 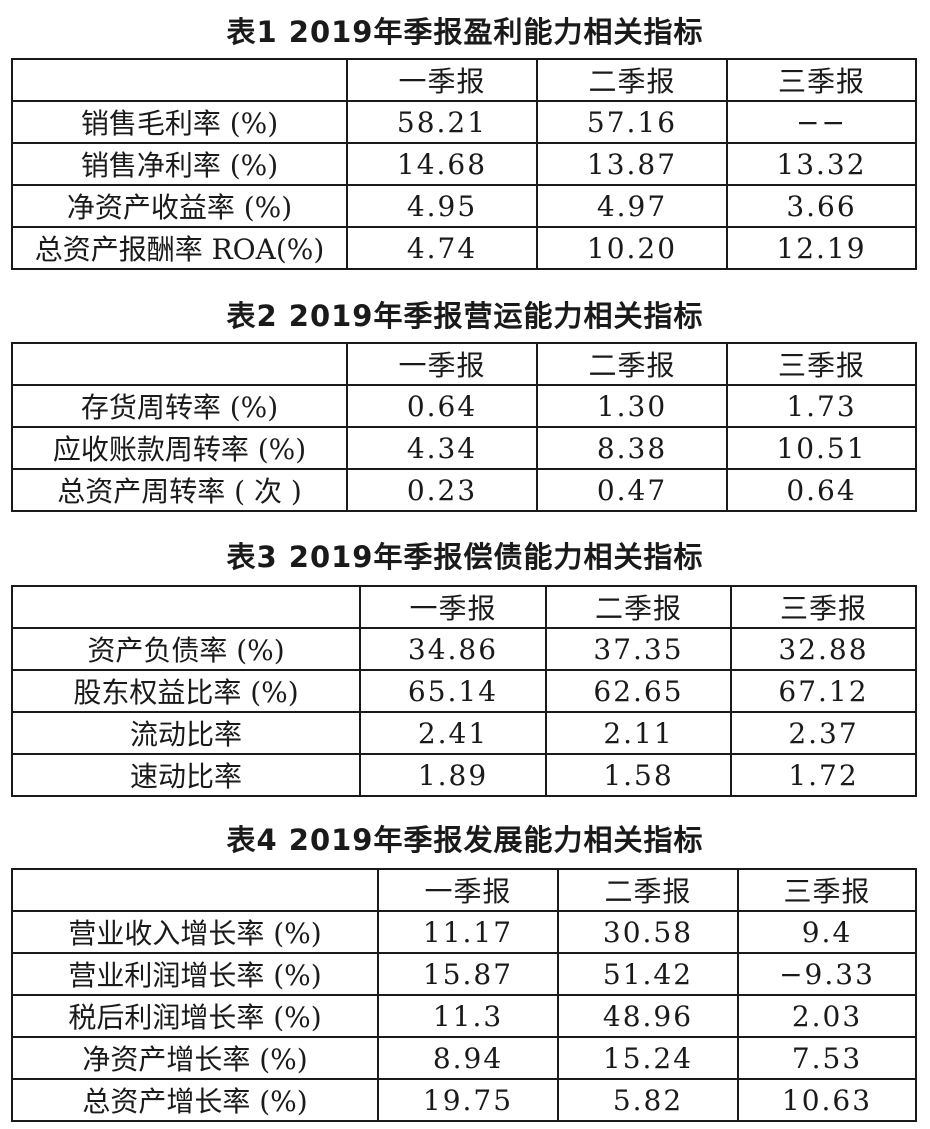 What do you see at coordinates (179, 248) in the screenshot?
I see `row-label: 总资产报酬率 ROA(%)` at bounding box center [179, 248].